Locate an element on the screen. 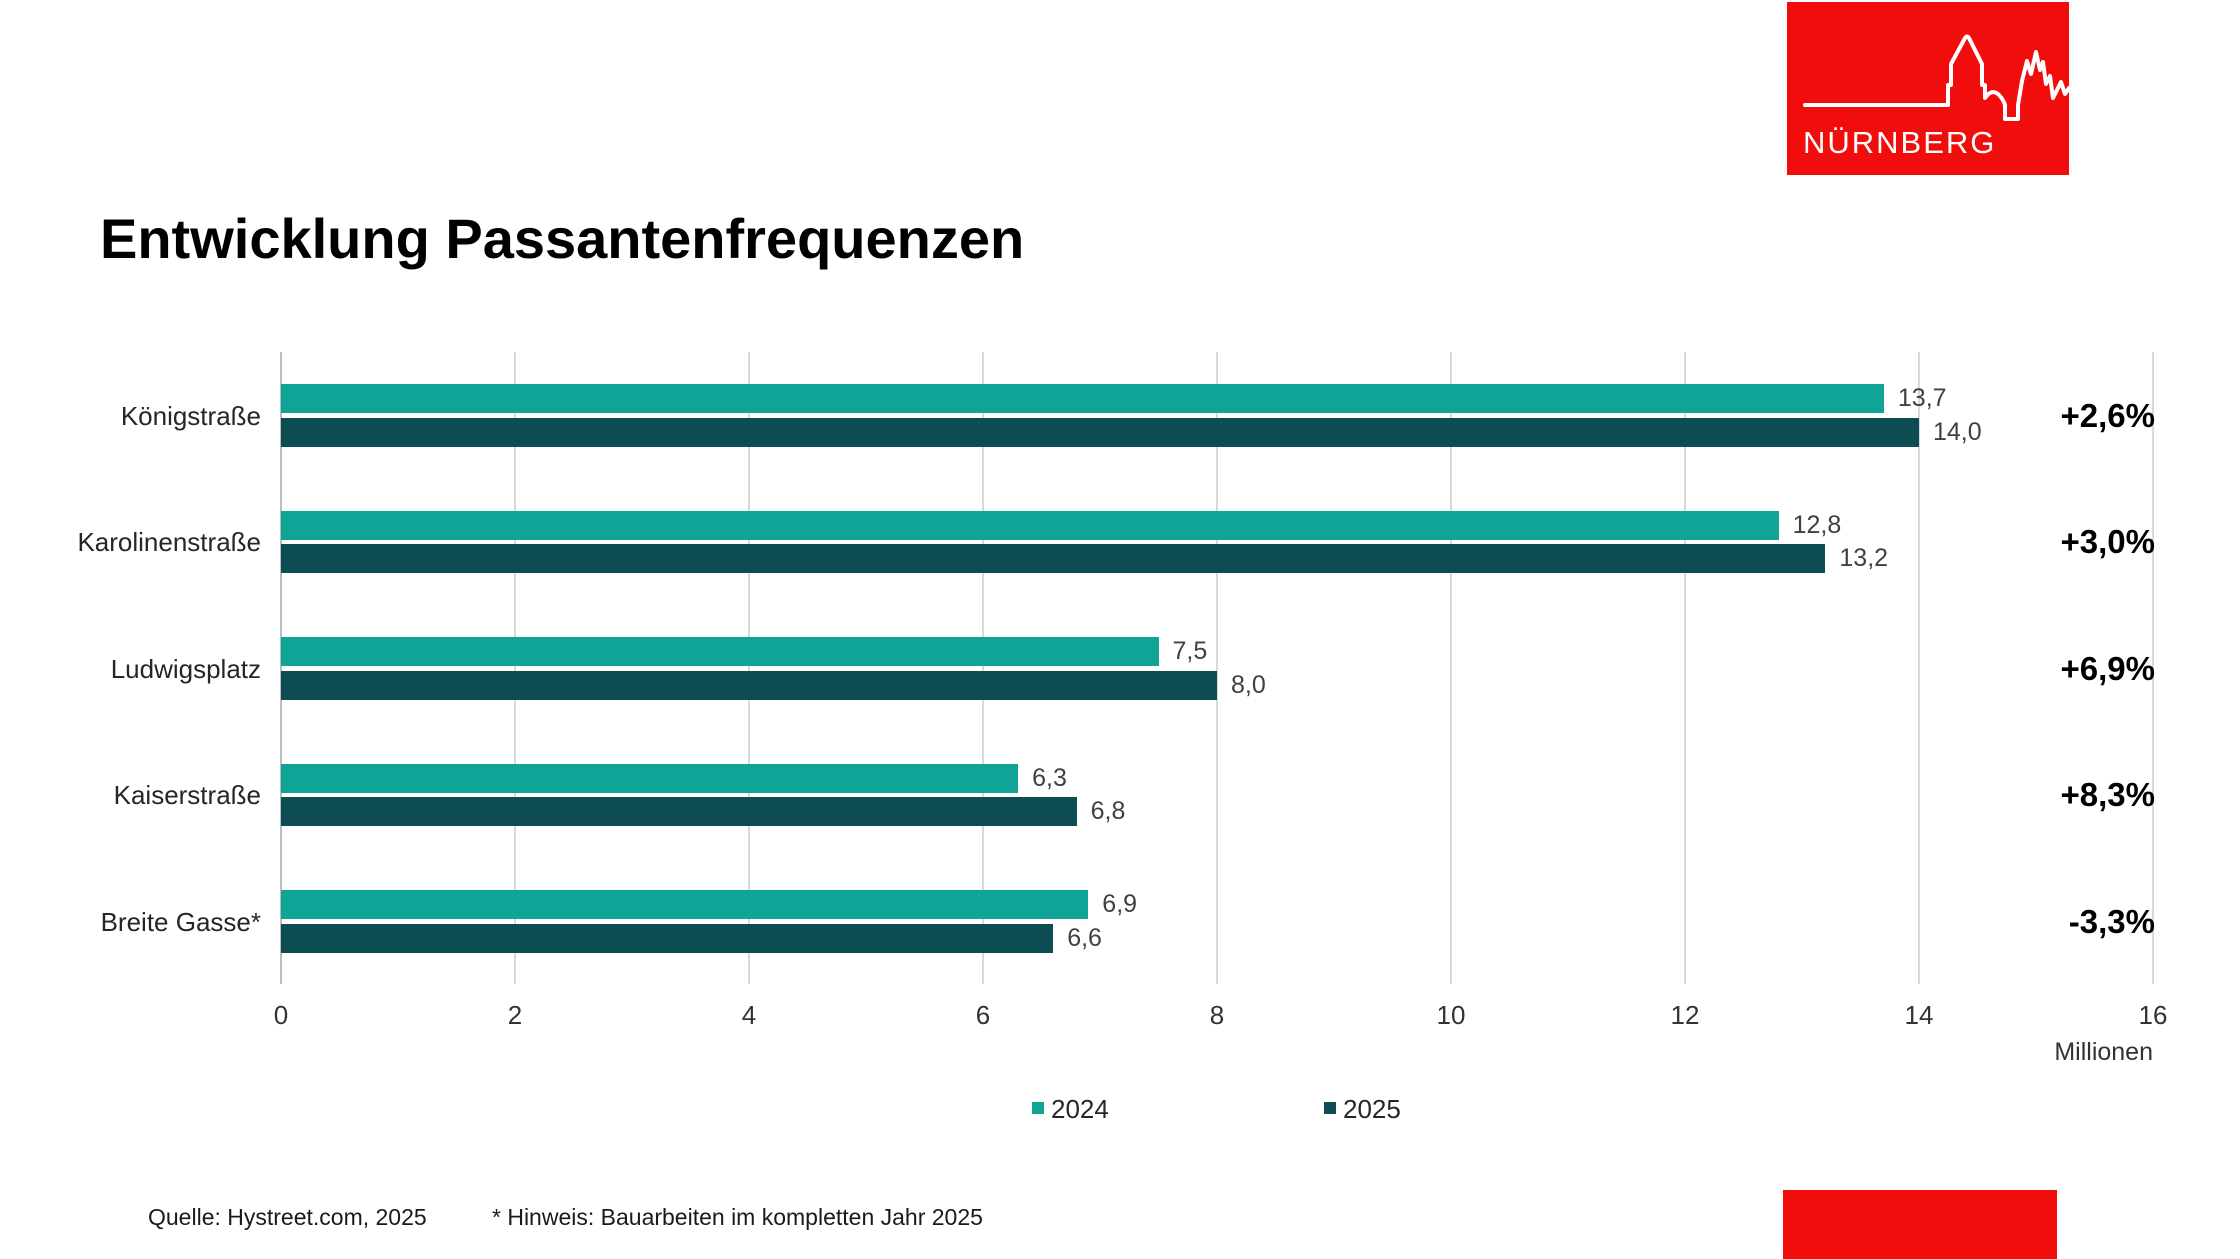  bar-2025-row5 is located at coordinates (667, 938).